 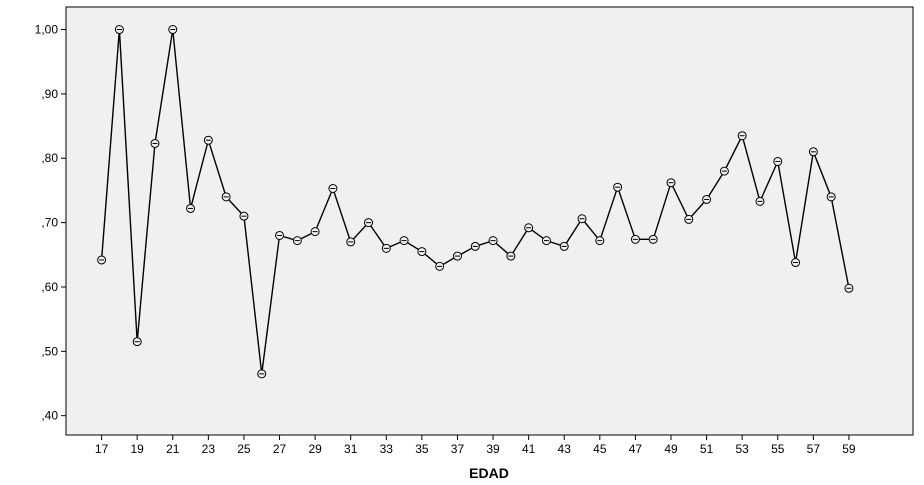 I want to click on x-tick-label: 29, so click(x=315, y=449).